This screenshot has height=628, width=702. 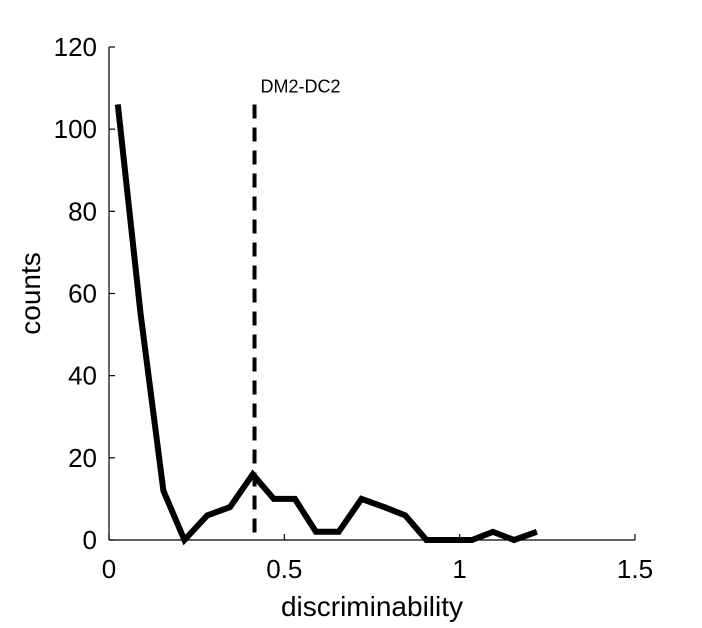 What do you see at coordinates (82, 376) in the screenshot?
I see `y-tick-label: 40` at bounding box center [82, 376].